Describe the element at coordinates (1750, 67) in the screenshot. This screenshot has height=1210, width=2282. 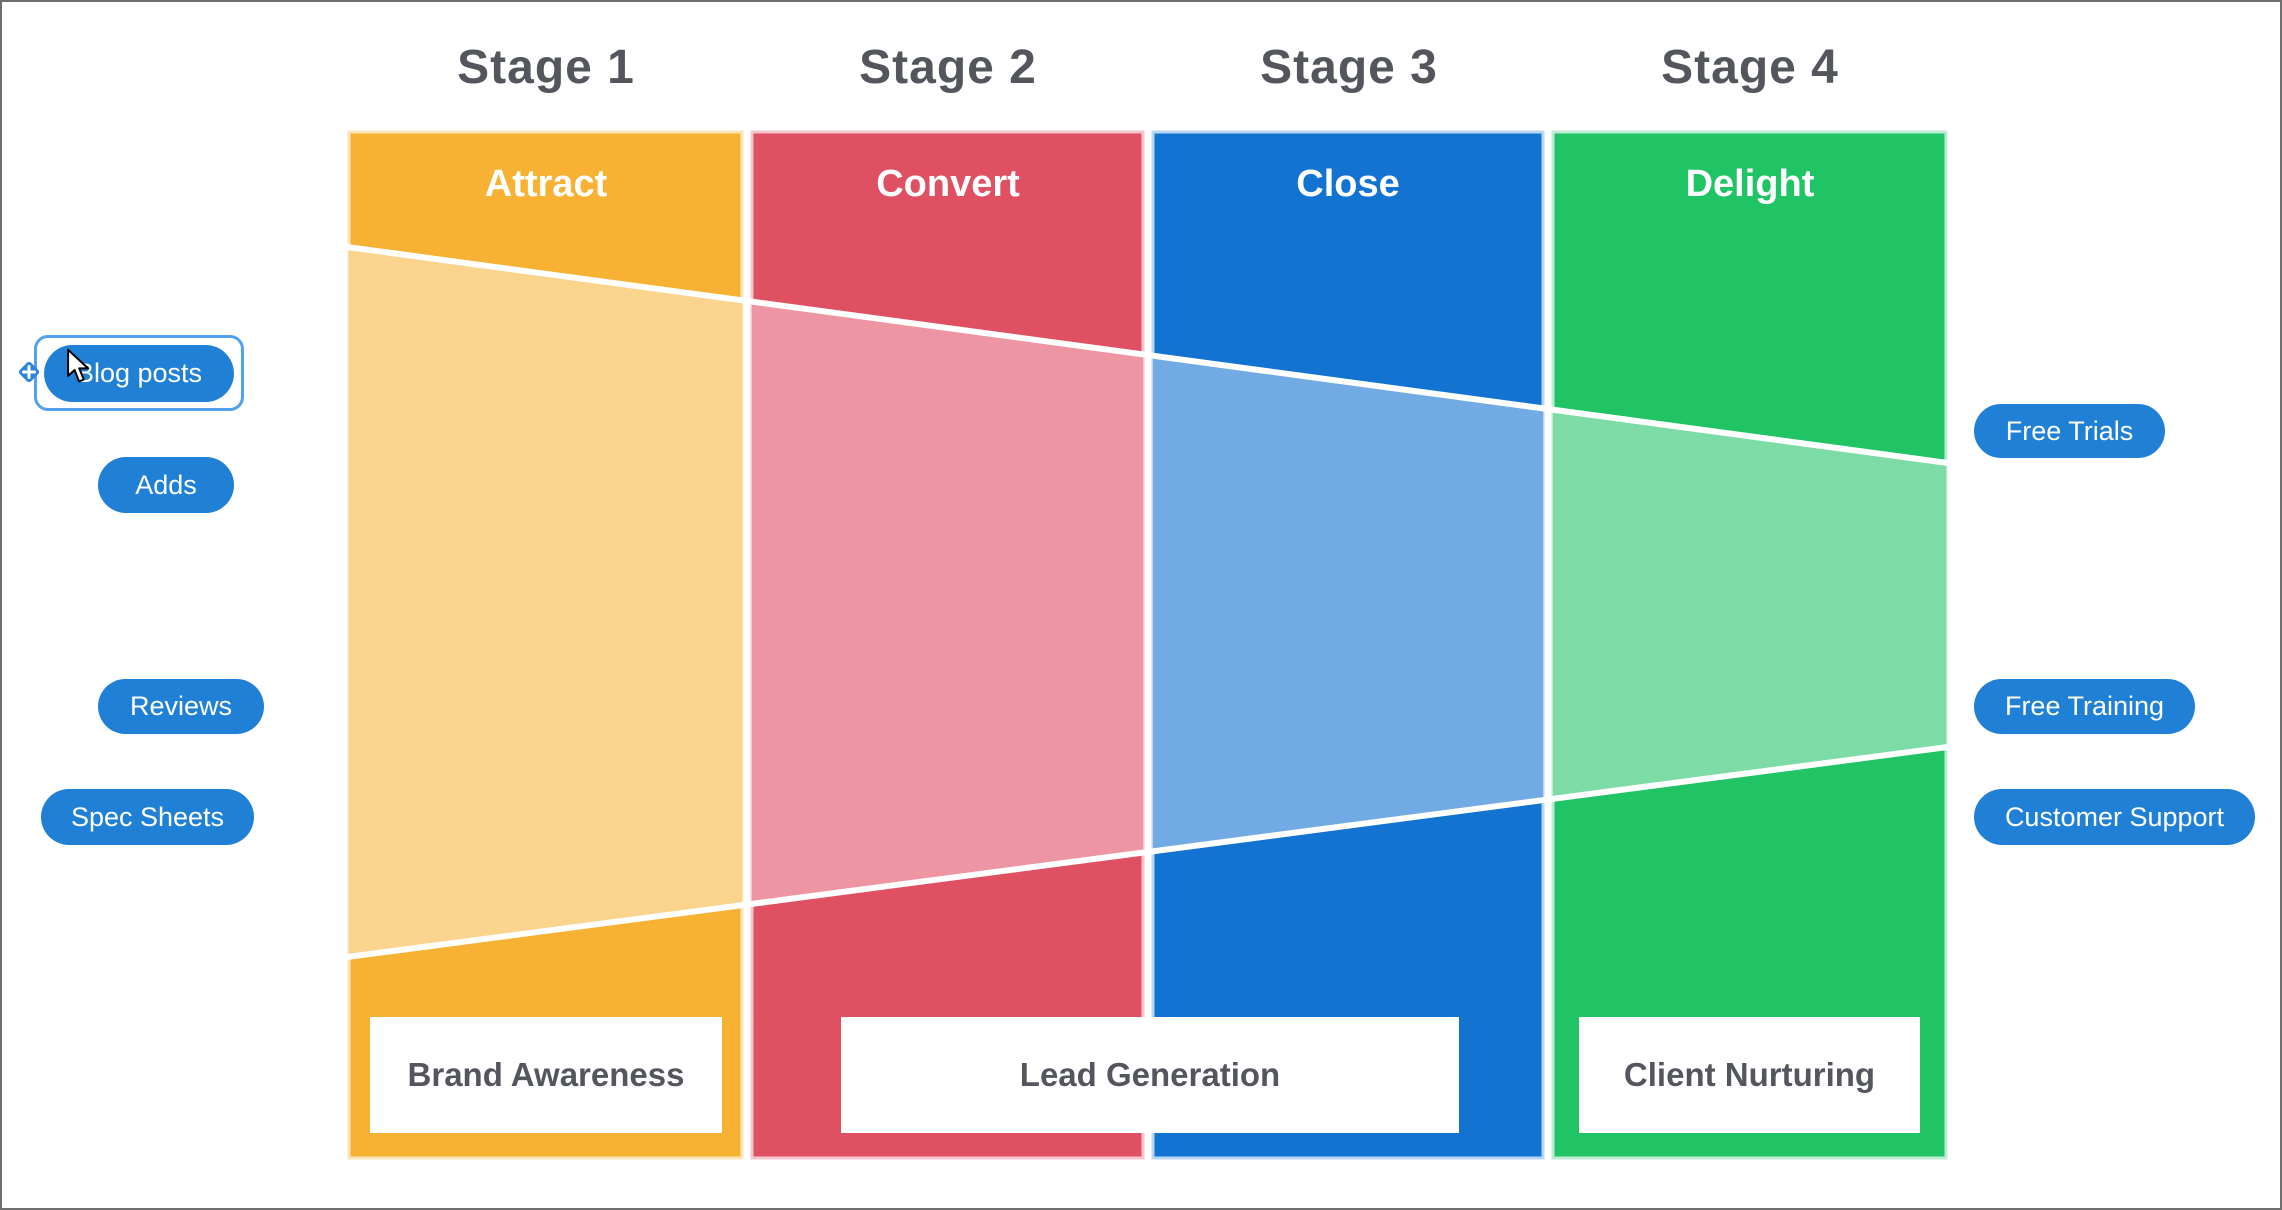
I see `stage-4-label: Stage 4` at that location.